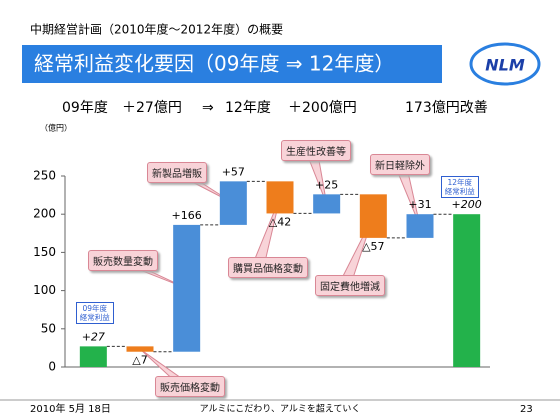 The width and height of the screenshot is (560, 420). Describe the element at coordinates (316, 150) in the screenshot. I see `category-callout: 生産性改善等` at that location.